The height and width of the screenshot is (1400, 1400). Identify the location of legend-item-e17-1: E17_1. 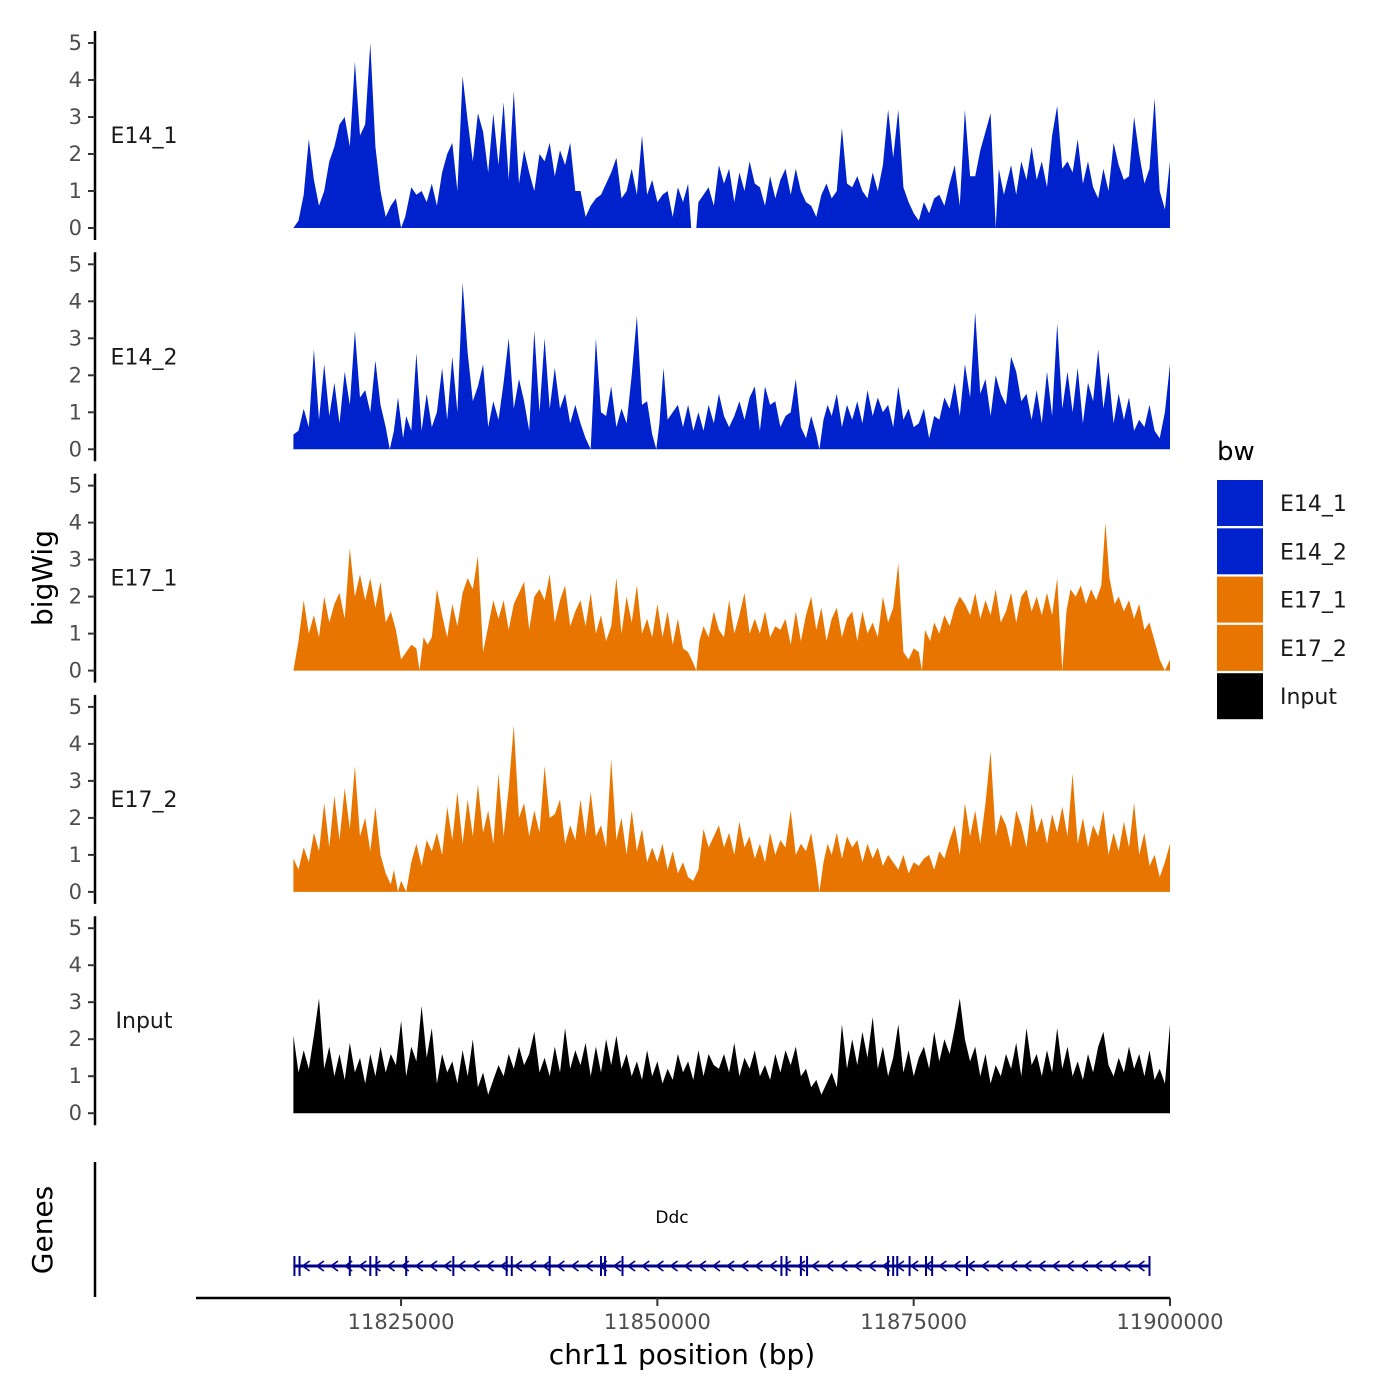
(1282, 599).